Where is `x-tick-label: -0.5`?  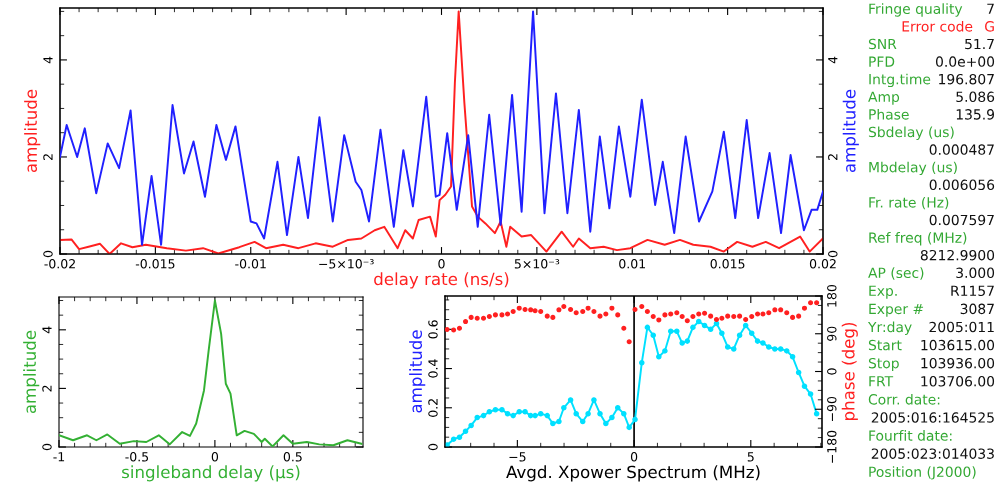 x-tick-label: -0.5 is located at coordinates (137, 457).